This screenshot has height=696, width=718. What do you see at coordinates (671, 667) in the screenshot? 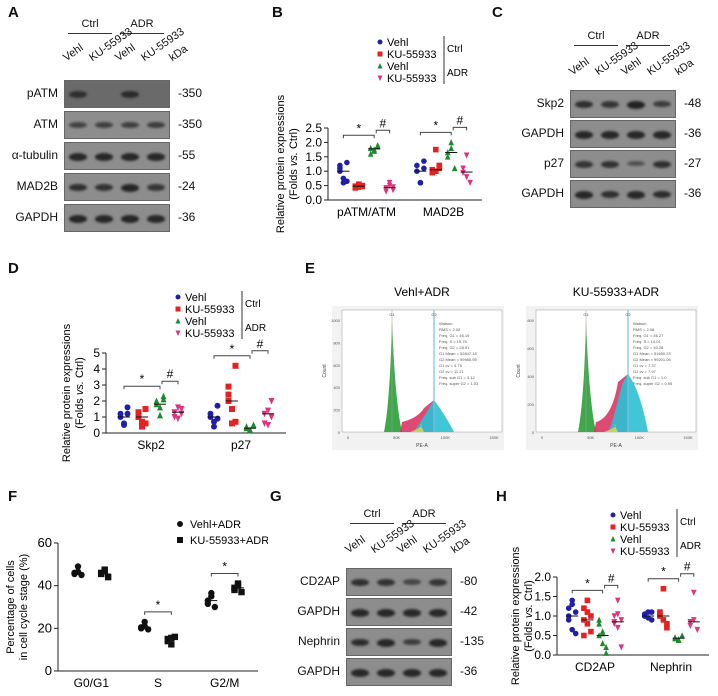
I see `x-tick-label: Nephrin` at bounding box center [671, 667].